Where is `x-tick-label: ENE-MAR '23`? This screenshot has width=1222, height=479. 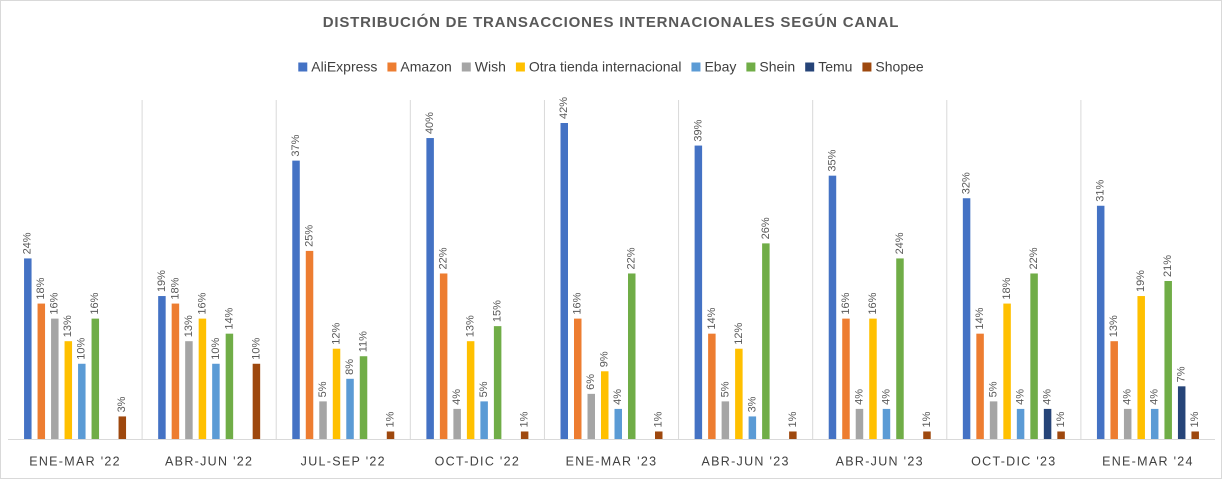 x-tick-label: ENE-MAR '23 is located at coordinates (612, 461).